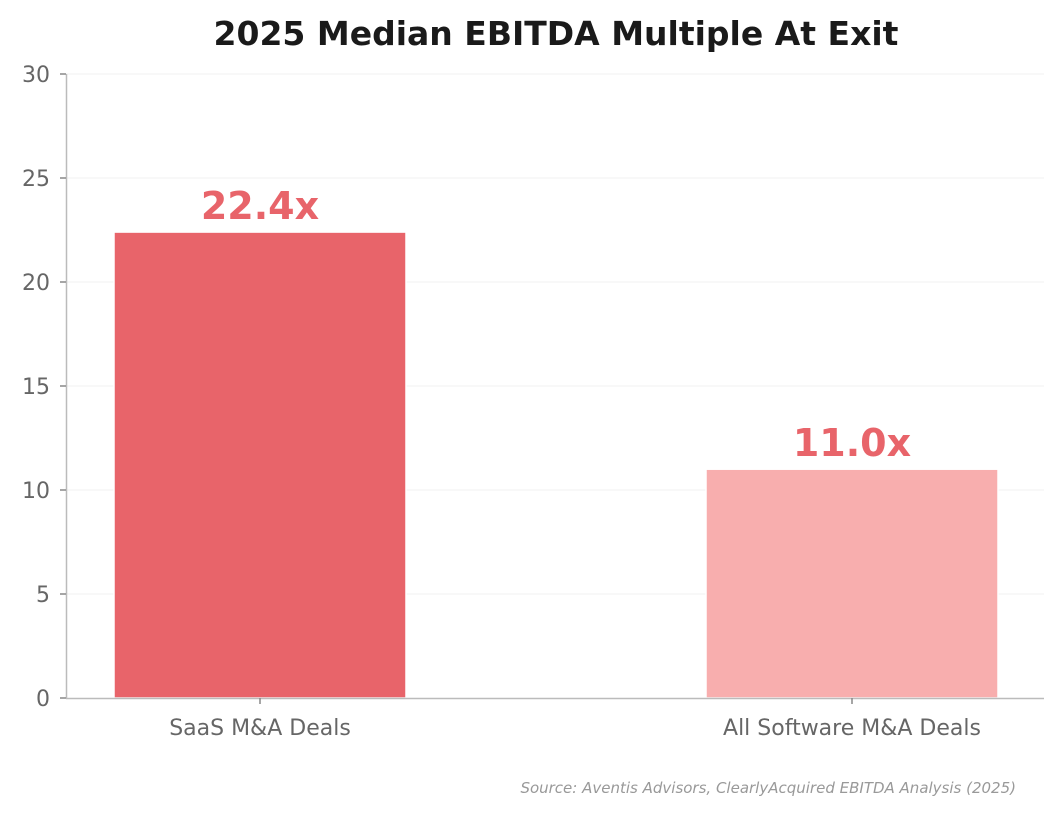 This screenshot has width=1062, height=813. I want to click on y-tick-label: 10, so click(36, 491).